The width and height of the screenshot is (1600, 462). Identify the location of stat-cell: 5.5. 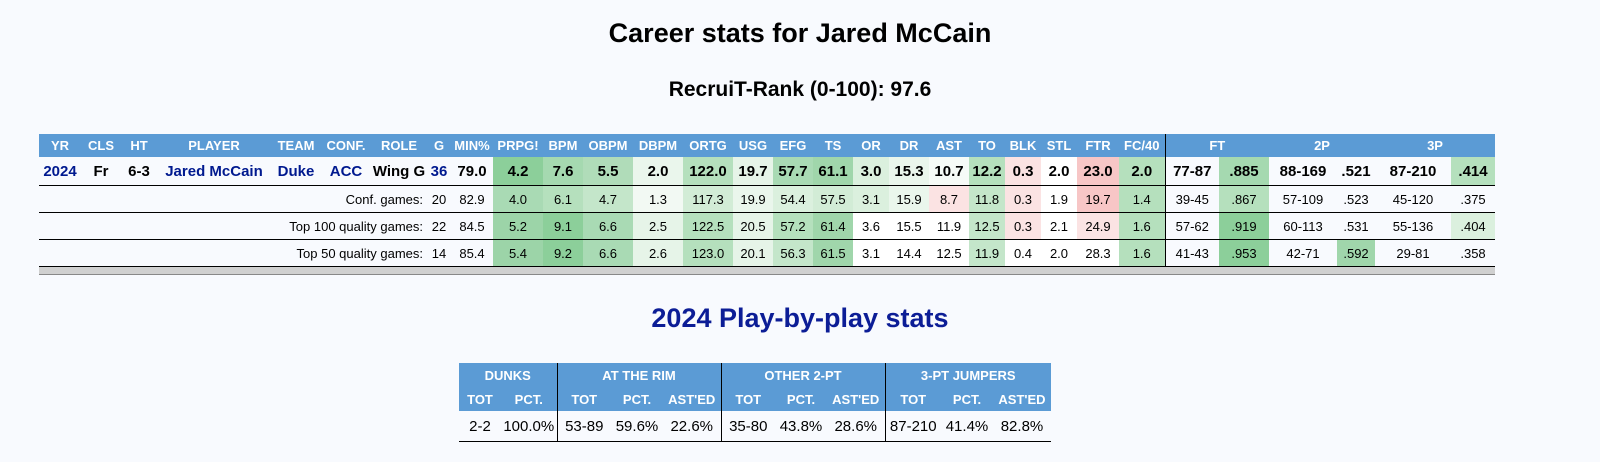
(608, 171).